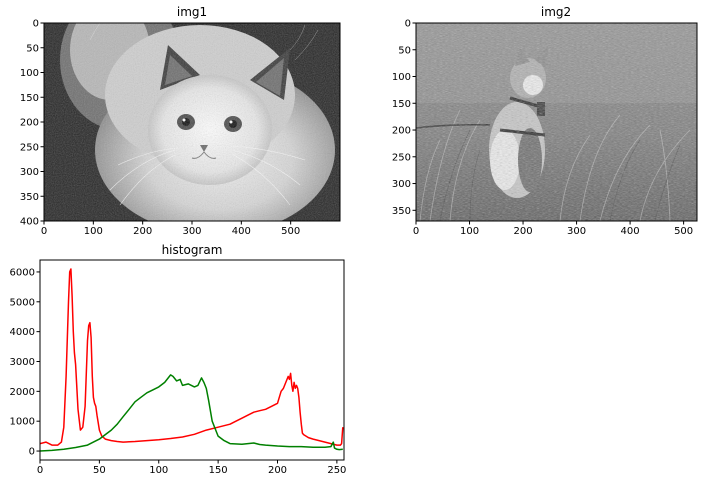  What do you see at coordinates (22, 392) in the screenshot?
I see `hist-ytick-label: 2000` at bounding box center [22, 392].